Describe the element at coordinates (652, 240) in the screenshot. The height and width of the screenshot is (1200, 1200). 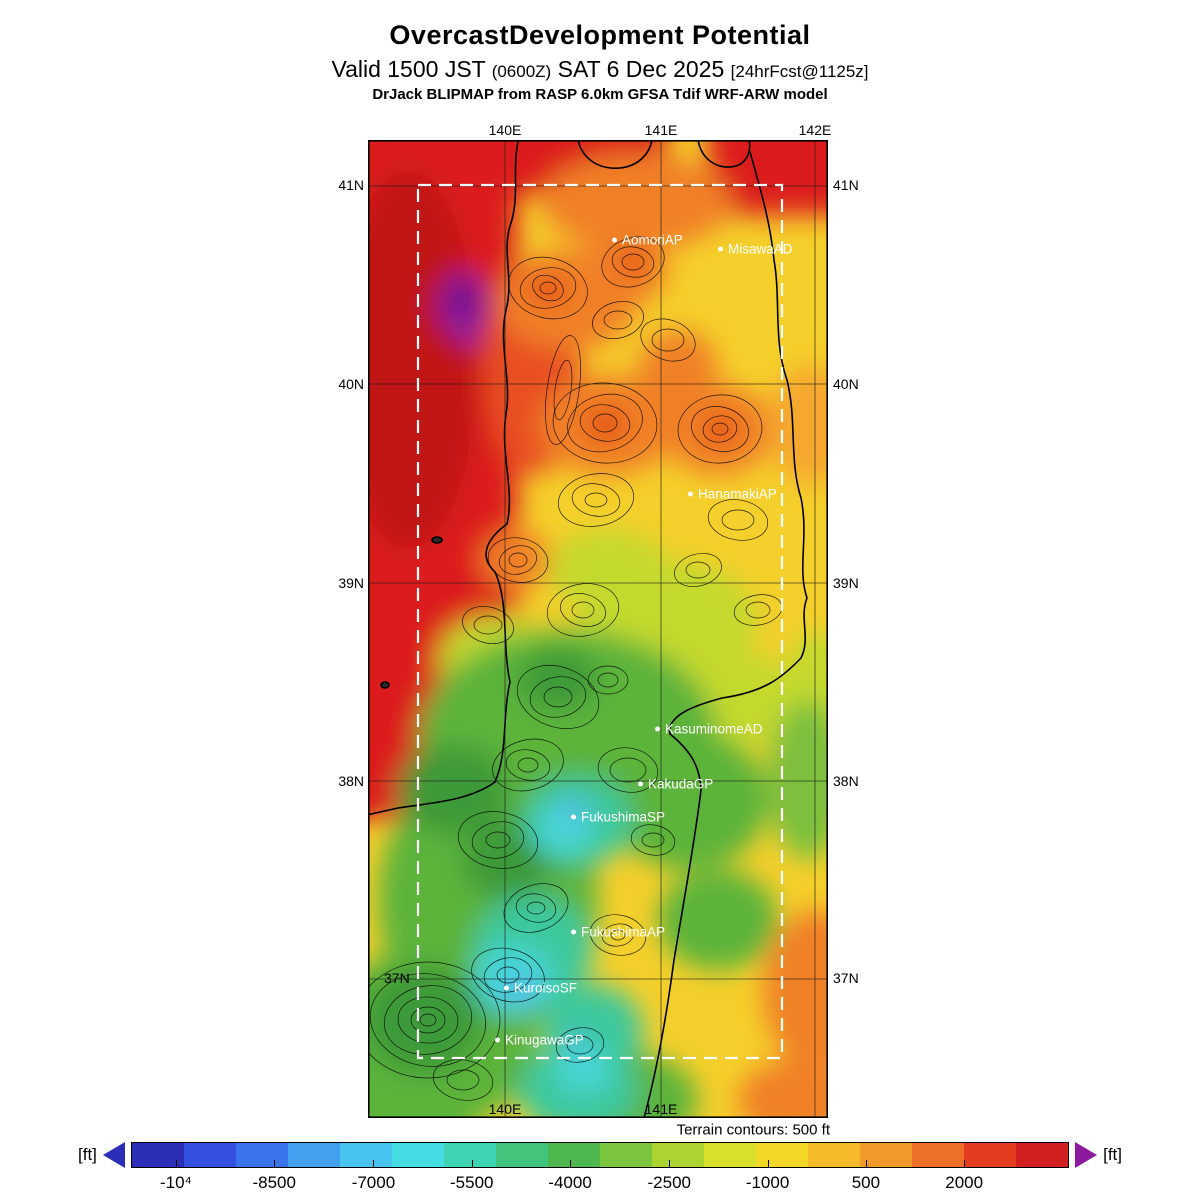
I see `station-label: AomoriAP` at that location.